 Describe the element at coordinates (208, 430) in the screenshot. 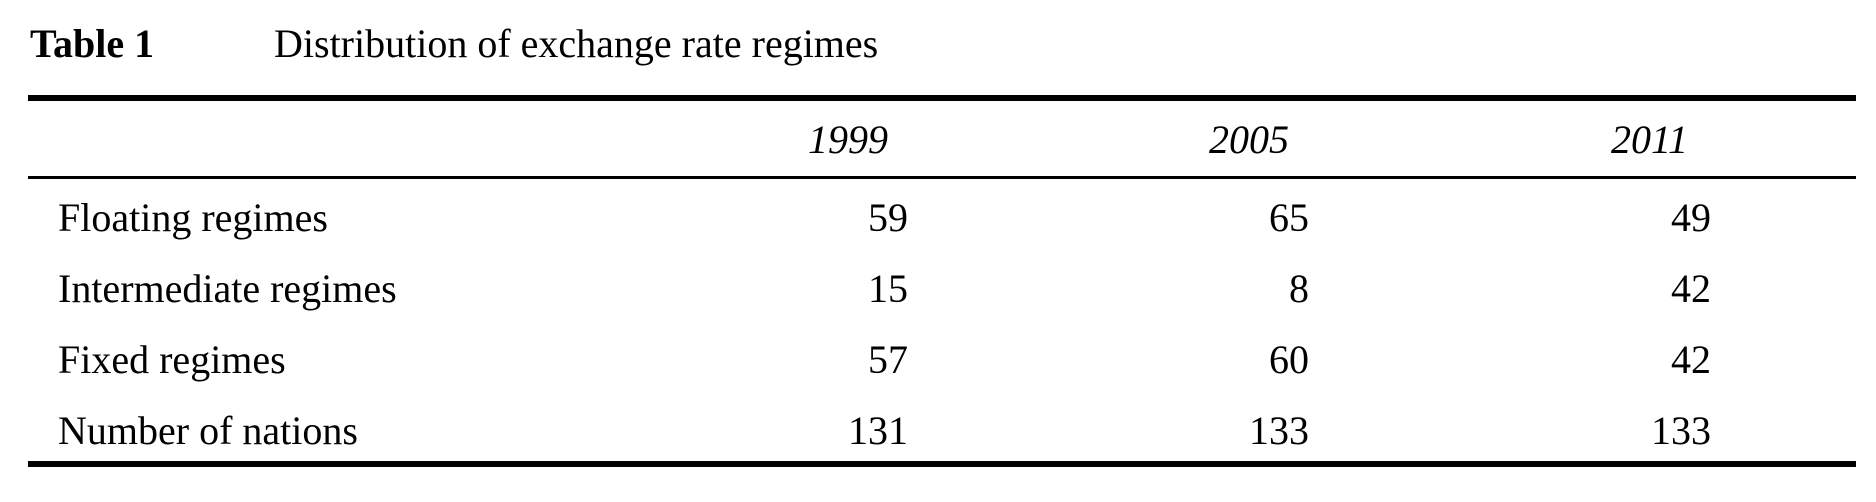

I see `row-label-number-of-nations: Number of nations` at that location.